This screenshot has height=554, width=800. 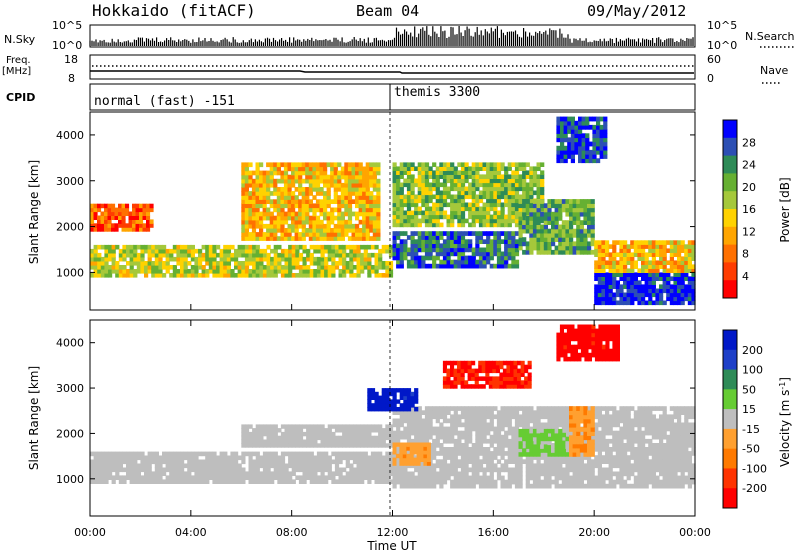 What do you see at coordinates (722, 25) in the screenshot?
I see `nsky-tick-hi-right-text: 10^5` at bounding box center [722, 25].